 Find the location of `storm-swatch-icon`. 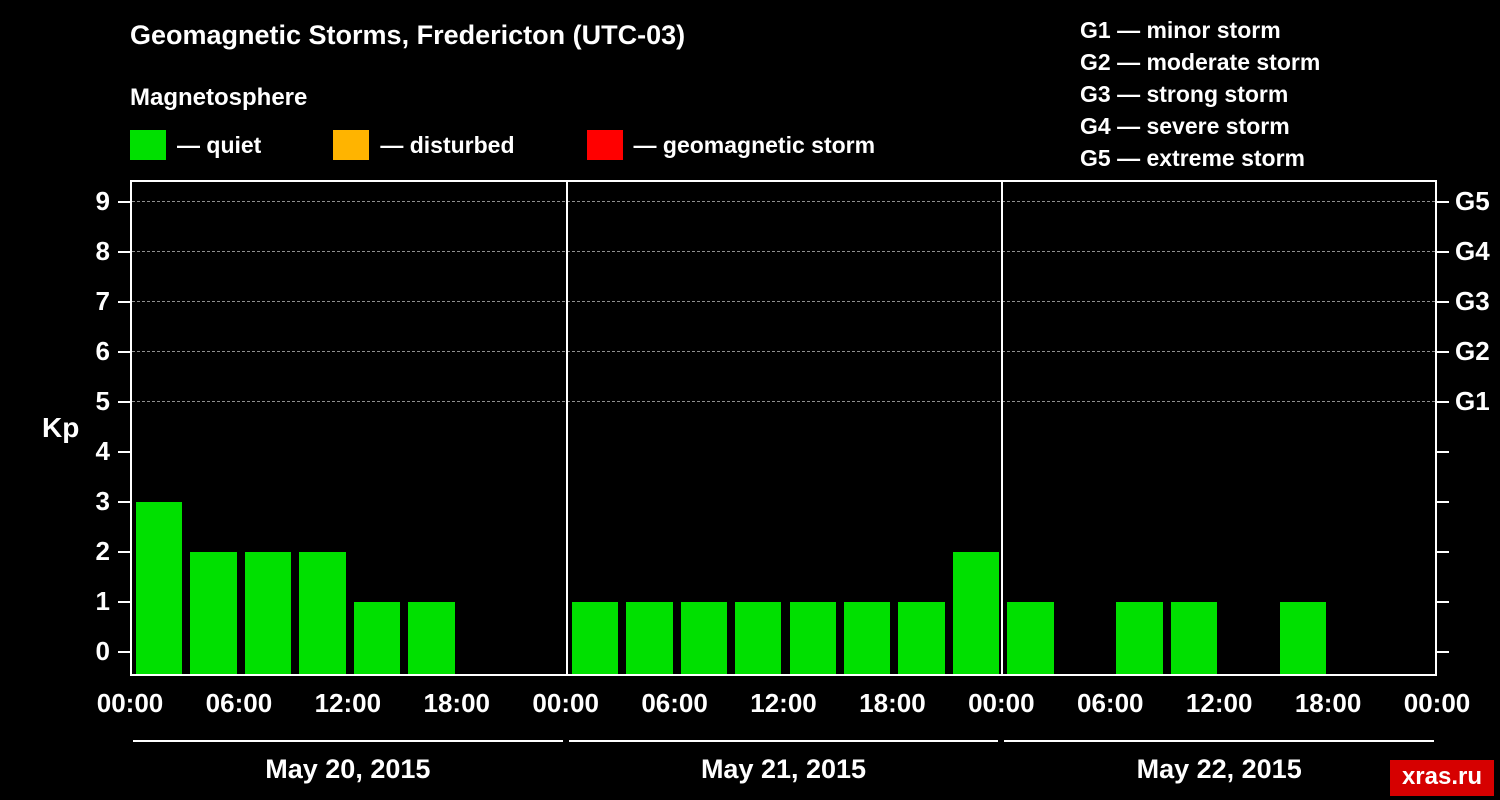

storm-swatch-icon is located at coordinates (604, 145).